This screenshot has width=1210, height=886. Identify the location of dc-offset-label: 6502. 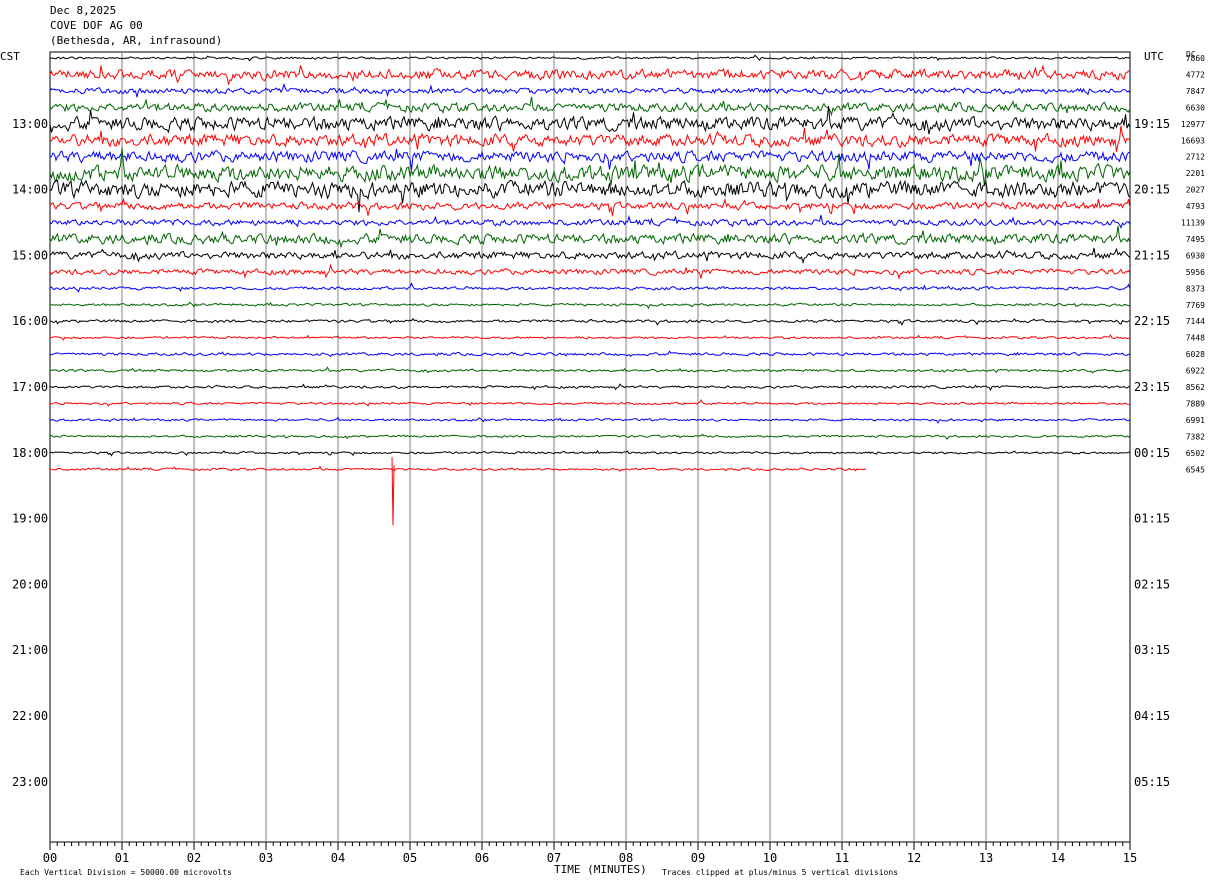
(1195, 453).